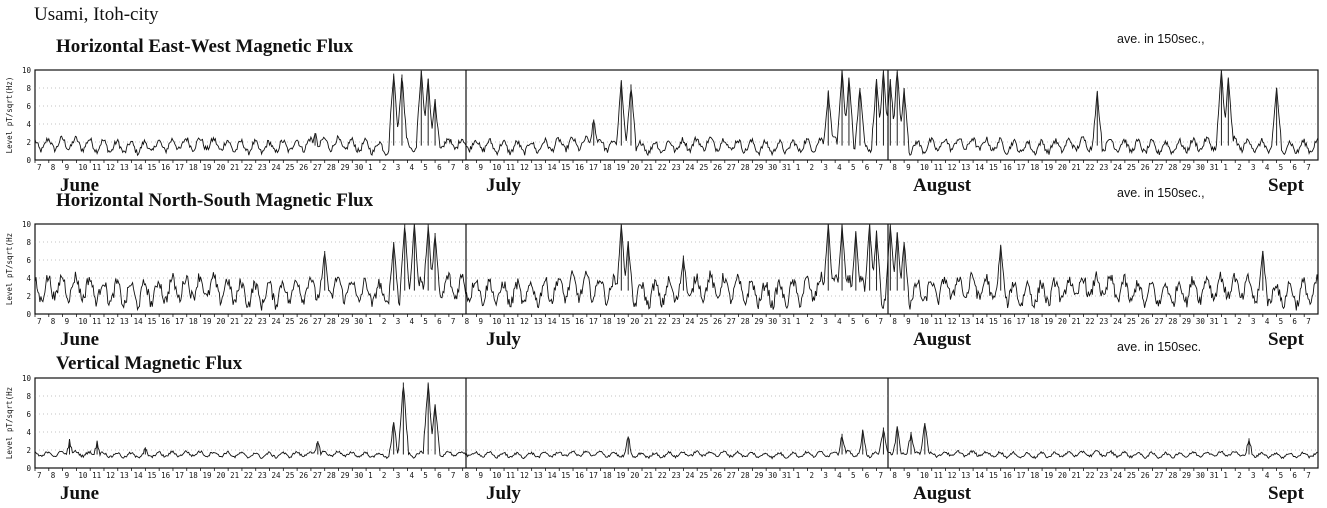 The height and width of the screenshot is (508, 1327). What do you see at coordinates (9, 115) in the screenshot?
I see `y-axis-label: Level pT/sqrt(Hz)` at bounding box center [9, 115].